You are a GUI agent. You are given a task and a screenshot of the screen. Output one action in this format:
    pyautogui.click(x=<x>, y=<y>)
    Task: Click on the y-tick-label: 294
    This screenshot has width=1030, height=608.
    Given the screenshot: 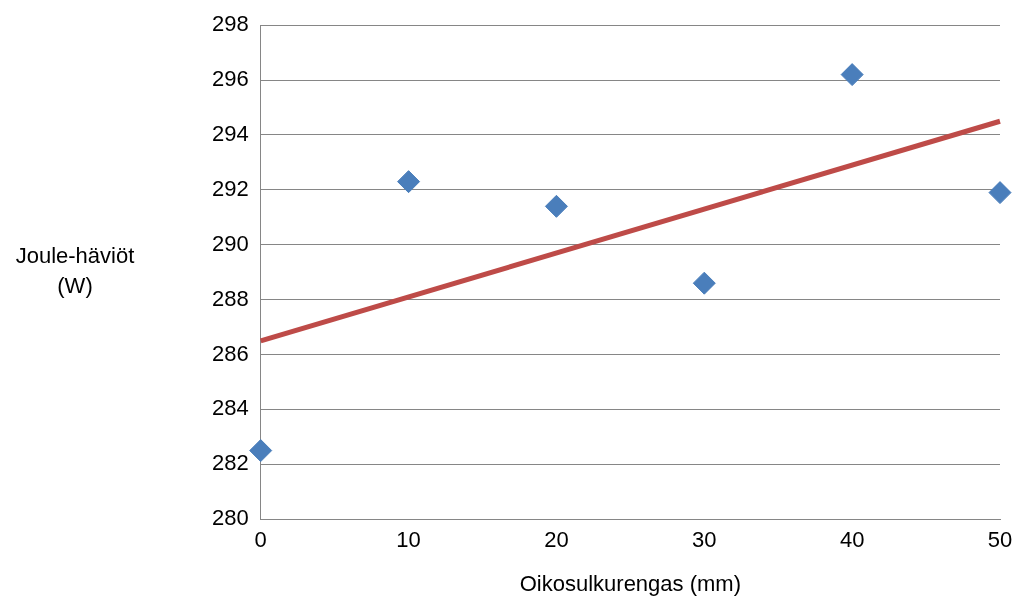 What is the action you would take?
    pyautogui.click(x=230, y=134)
    